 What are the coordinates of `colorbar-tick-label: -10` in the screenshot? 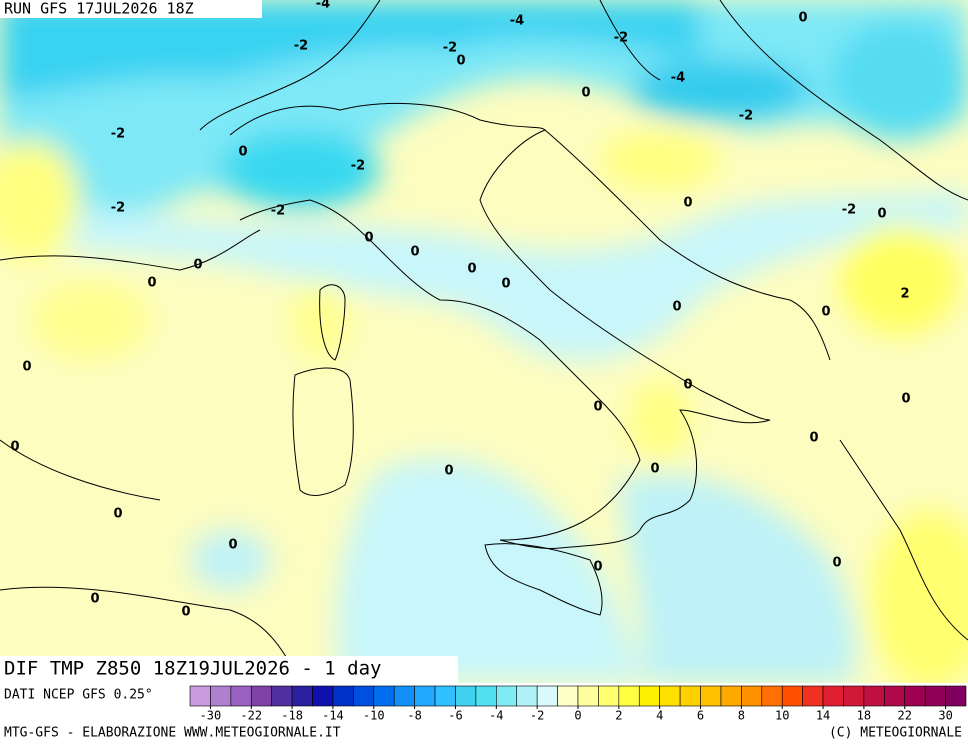 It's located at (374, 716).